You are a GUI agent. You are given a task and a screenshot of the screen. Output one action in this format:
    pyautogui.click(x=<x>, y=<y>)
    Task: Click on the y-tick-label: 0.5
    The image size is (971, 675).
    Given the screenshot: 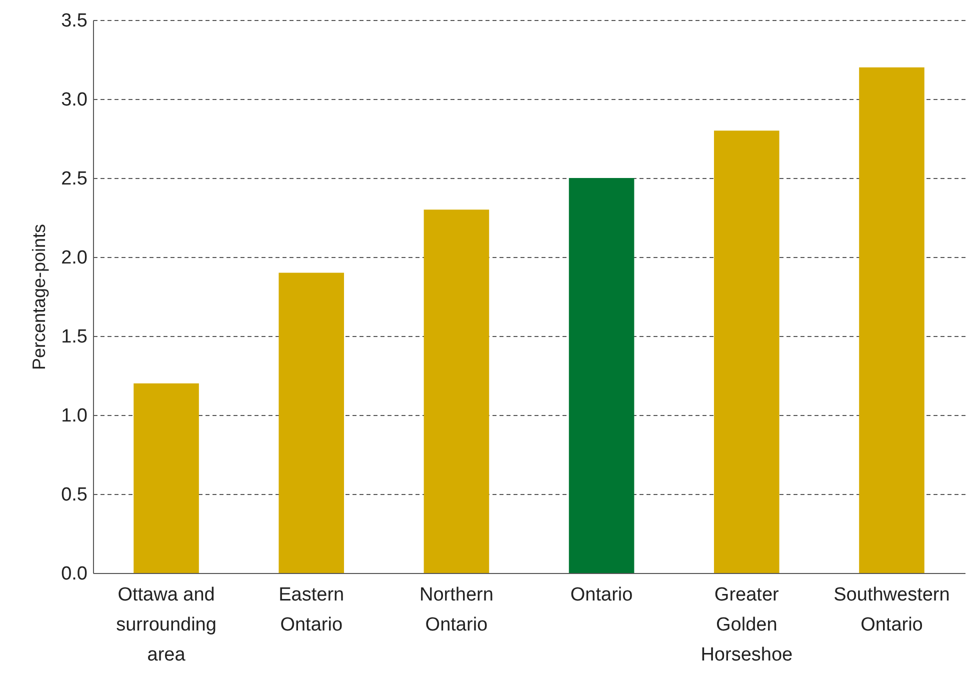 What is the action you would take?
    pyautogui.click(x=74, y=495)
    